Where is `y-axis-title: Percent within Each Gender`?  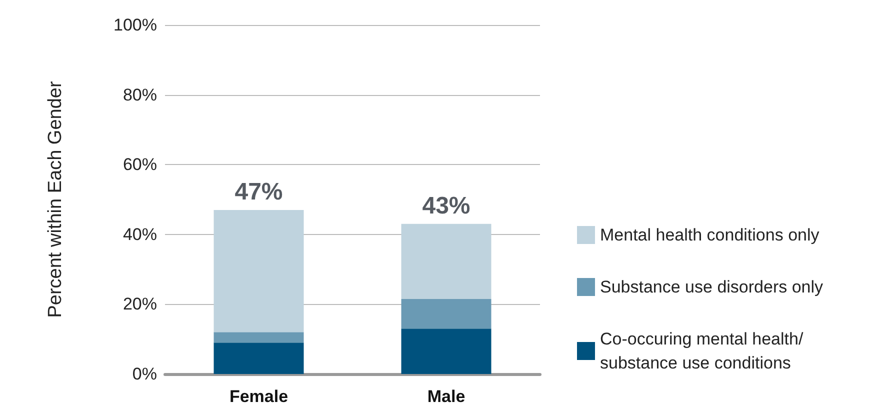 y-axis-title: Percent within Each Gender is located at coordinates (55, 199).